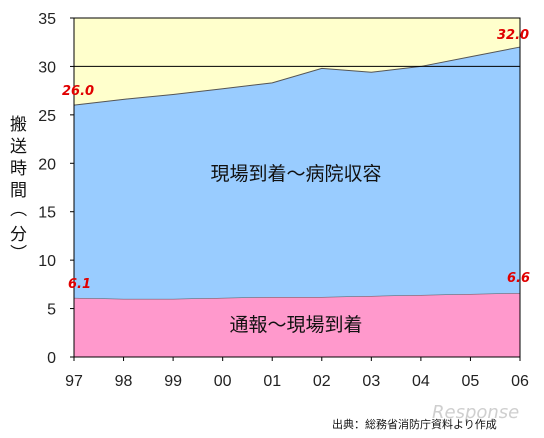  What do you see at coordinates (18, 235) in the screenshot?
I see `ylabel-char-5: 分` at bounding box center [18, 235].